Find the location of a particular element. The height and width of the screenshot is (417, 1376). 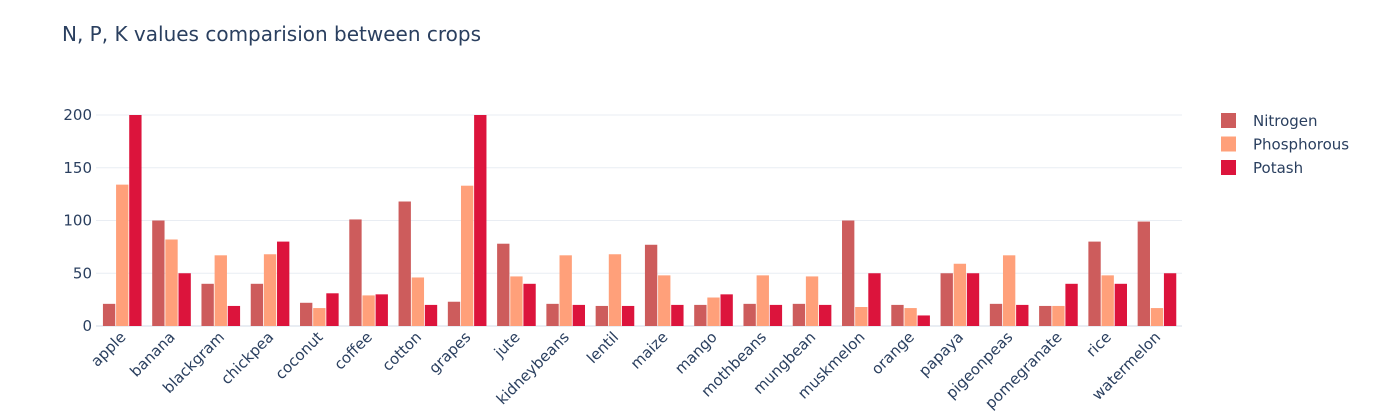

bar-phosphorous-mothbeans is located at coordinates (762, 300).